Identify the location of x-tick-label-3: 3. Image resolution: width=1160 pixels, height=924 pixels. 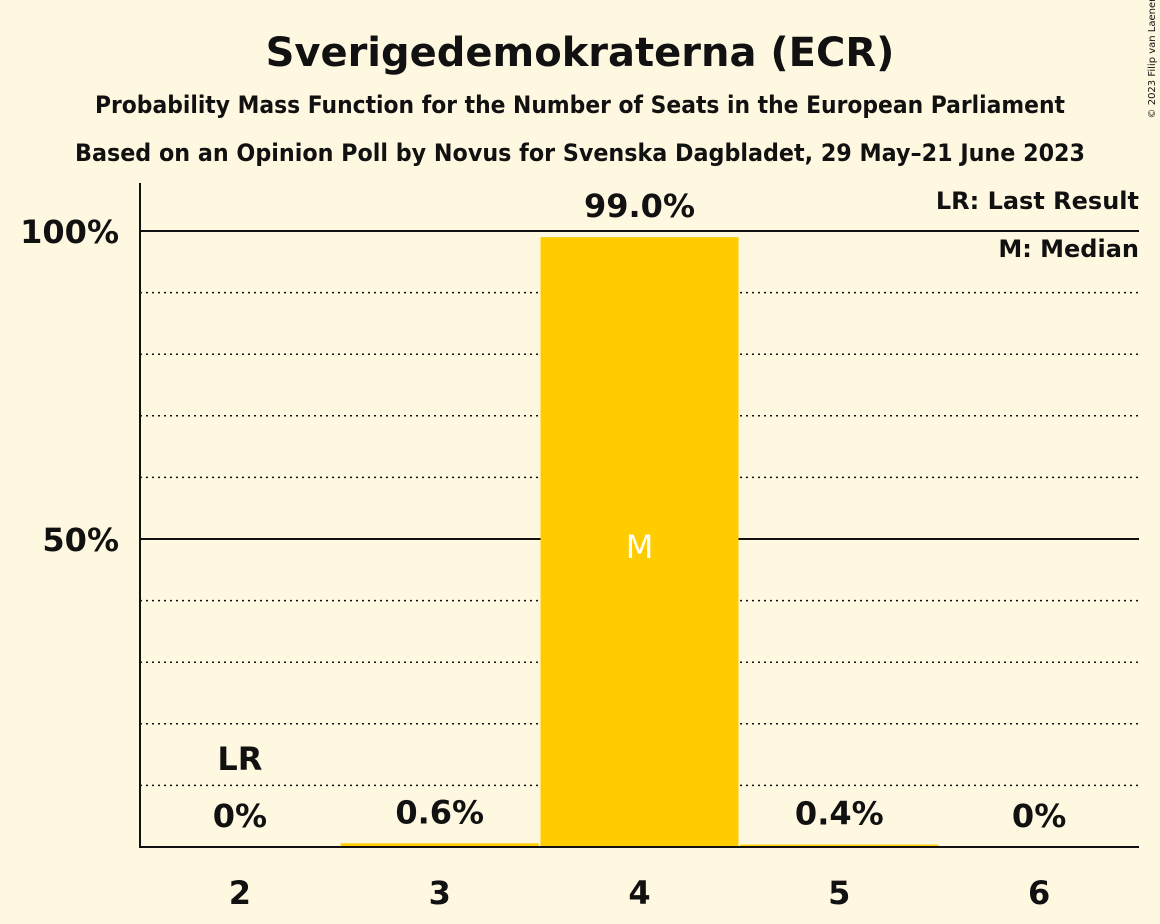
(440, 893).